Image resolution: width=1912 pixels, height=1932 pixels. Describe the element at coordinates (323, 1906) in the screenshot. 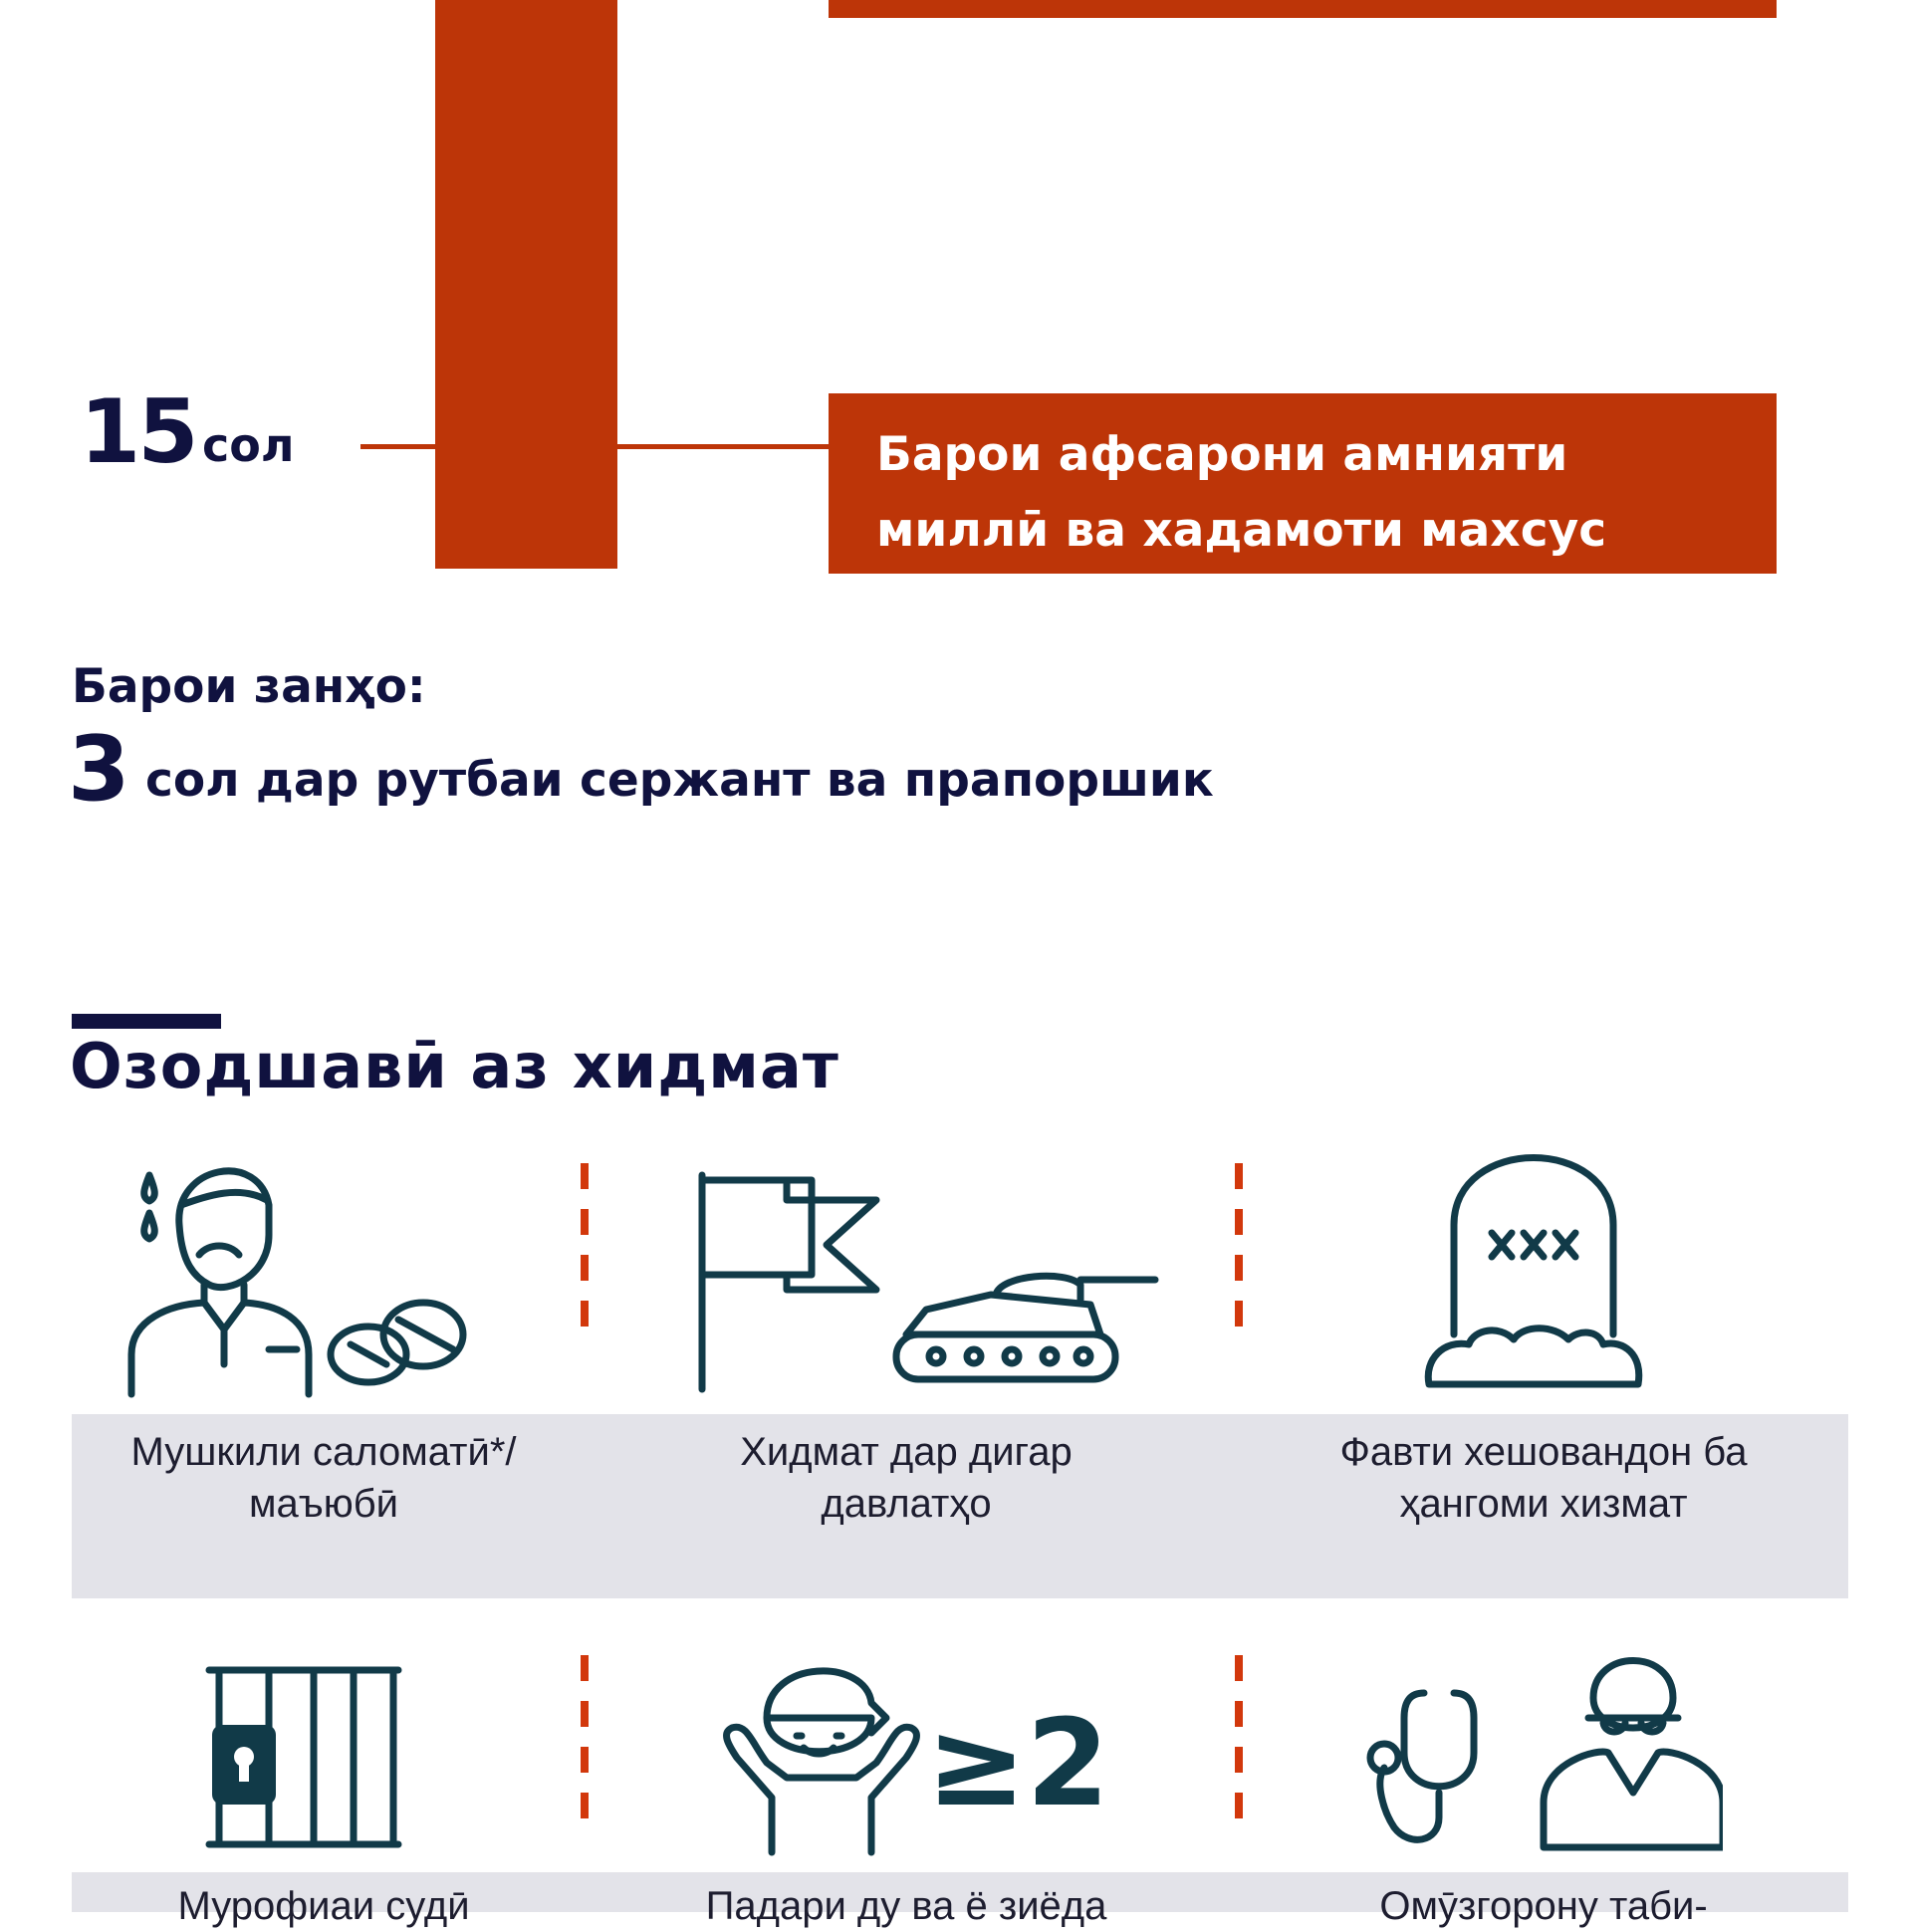

I see `reason-caption-court: Мурофиаи судӣ` at that location.